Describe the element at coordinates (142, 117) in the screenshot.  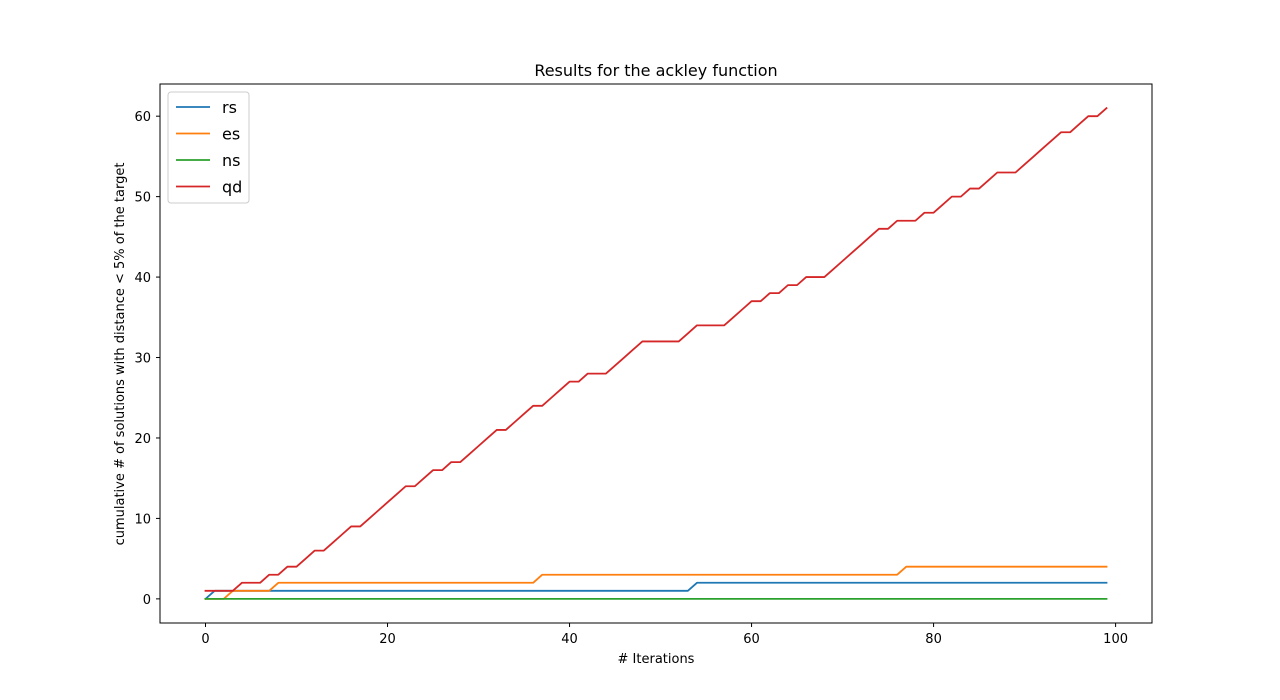
I see `y-tick-label: 60` at that location.